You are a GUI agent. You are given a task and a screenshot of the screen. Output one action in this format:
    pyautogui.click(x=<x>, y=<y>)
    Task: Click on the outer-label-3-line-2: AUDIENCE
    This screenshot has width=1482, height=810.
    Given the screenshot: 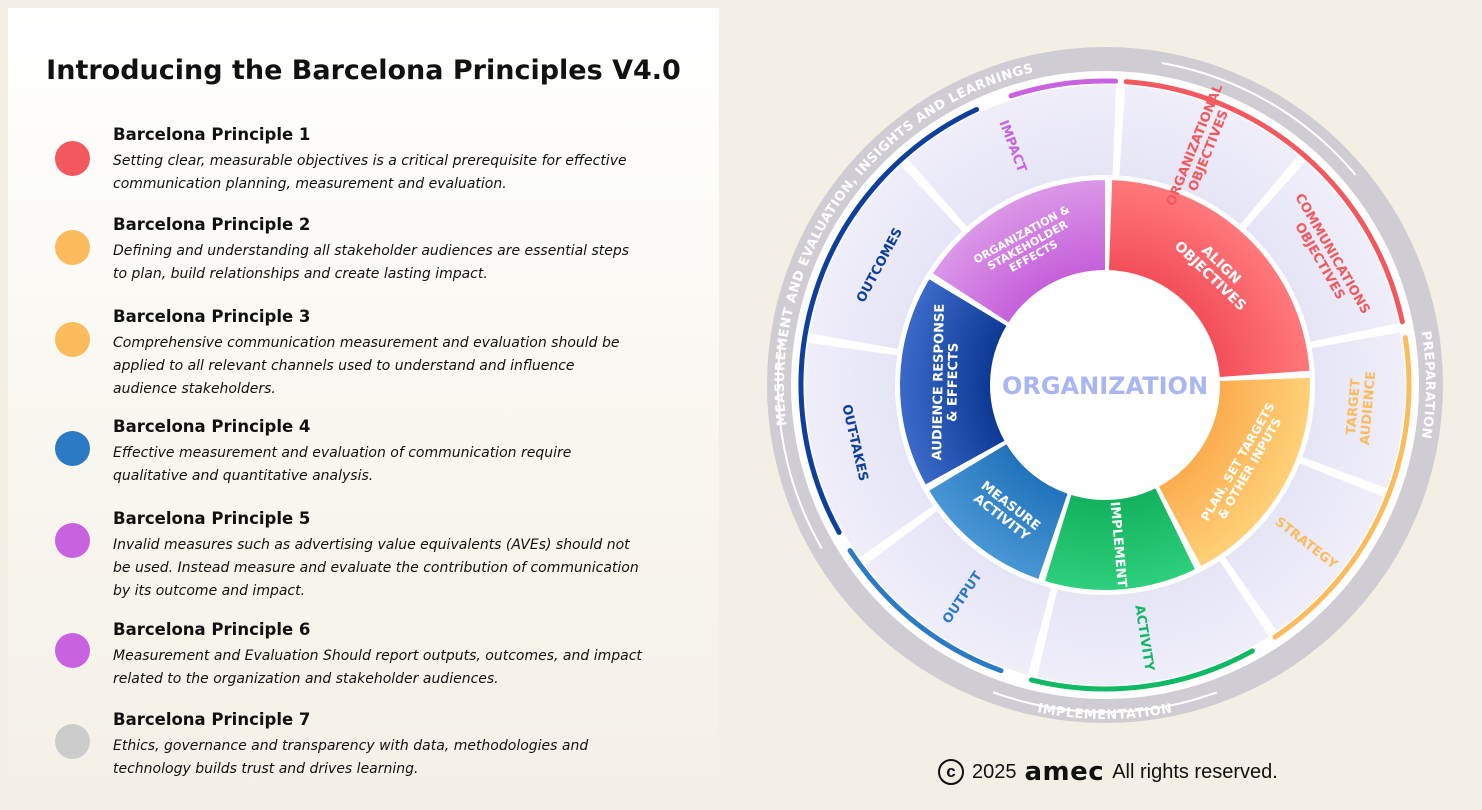 What is the action you would take?
    pyautogui.click(x=1368, y=408)
    